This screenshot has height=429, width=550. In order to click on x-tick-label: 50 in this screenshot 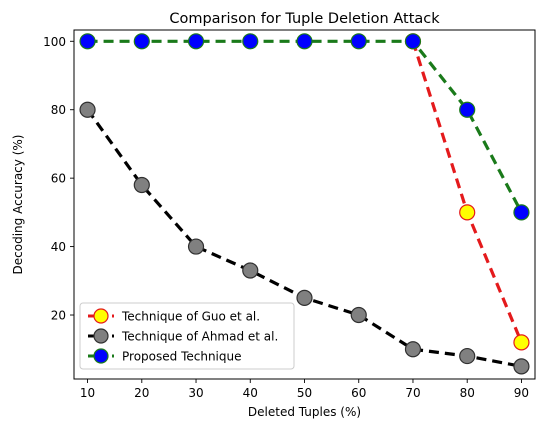, I will do `click(304, 393)`.